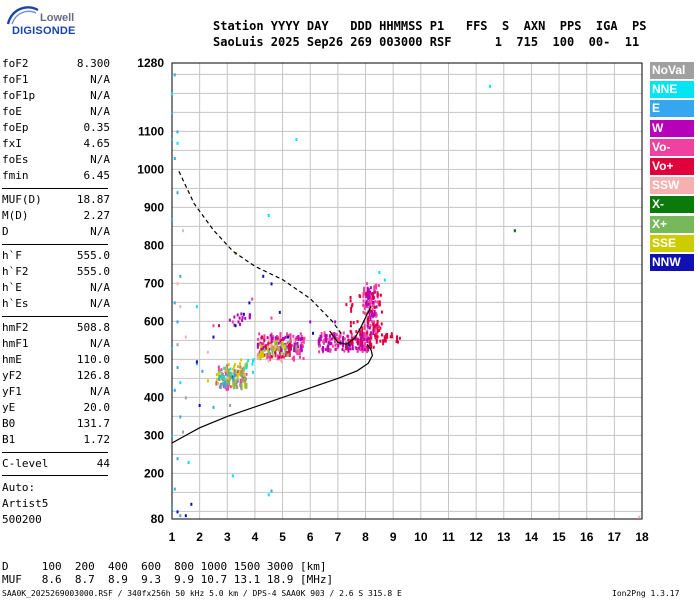  Describe the element at coordinates (448, 537) in the screenshot. I see `x-tick-label: 11` at that location.